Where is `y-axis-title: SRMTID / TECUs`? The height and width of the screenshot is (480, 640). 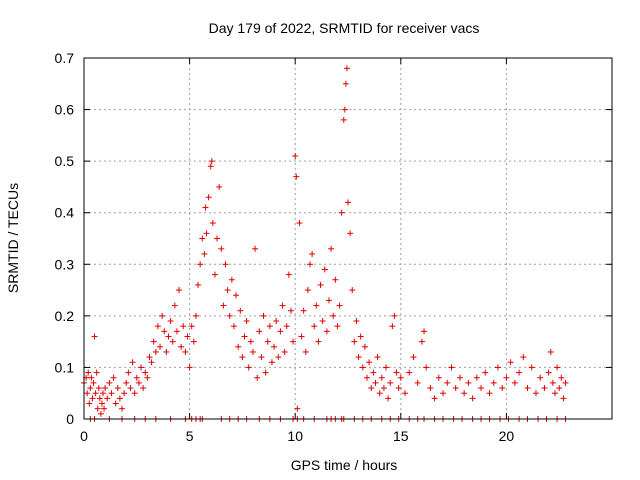
y-axis-title: SRMTID / TECUs is located at coordinates (13, 238).